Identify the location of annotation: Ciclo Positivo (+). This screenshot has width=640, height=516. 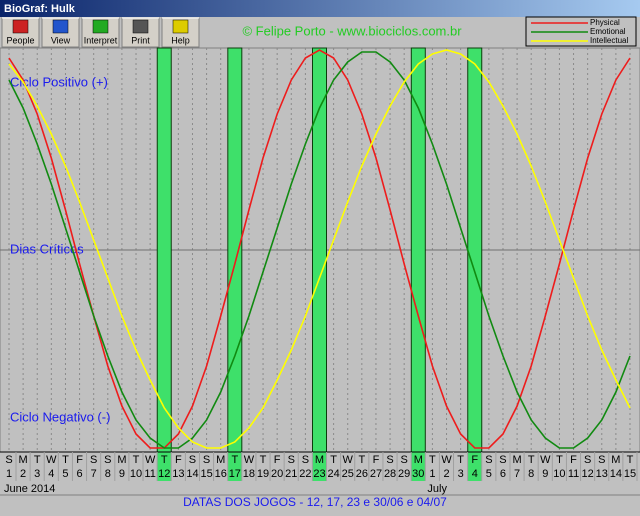
(59, 81).